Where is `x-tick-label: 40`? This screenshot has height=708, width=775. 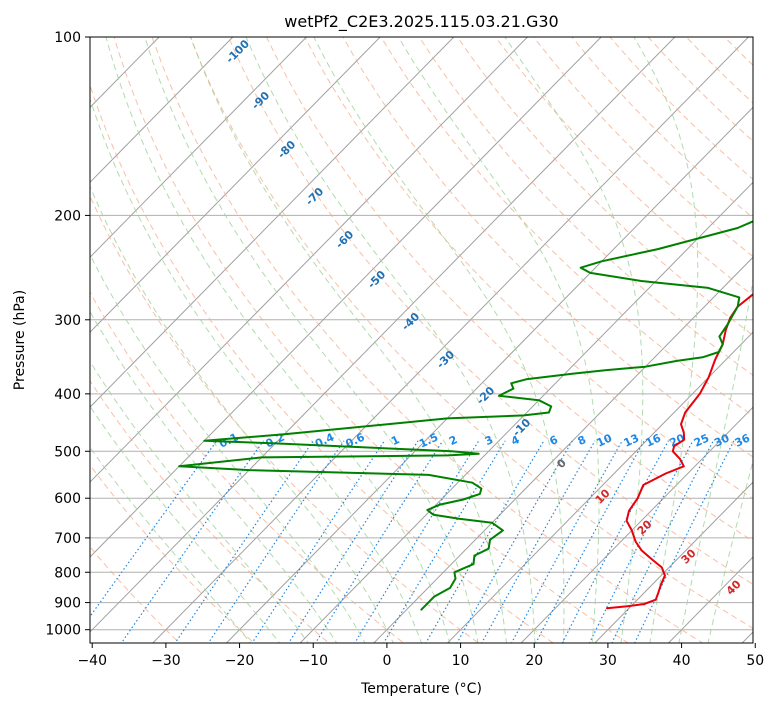 x-tick-label: 40 is located at coordinates (682, 661).